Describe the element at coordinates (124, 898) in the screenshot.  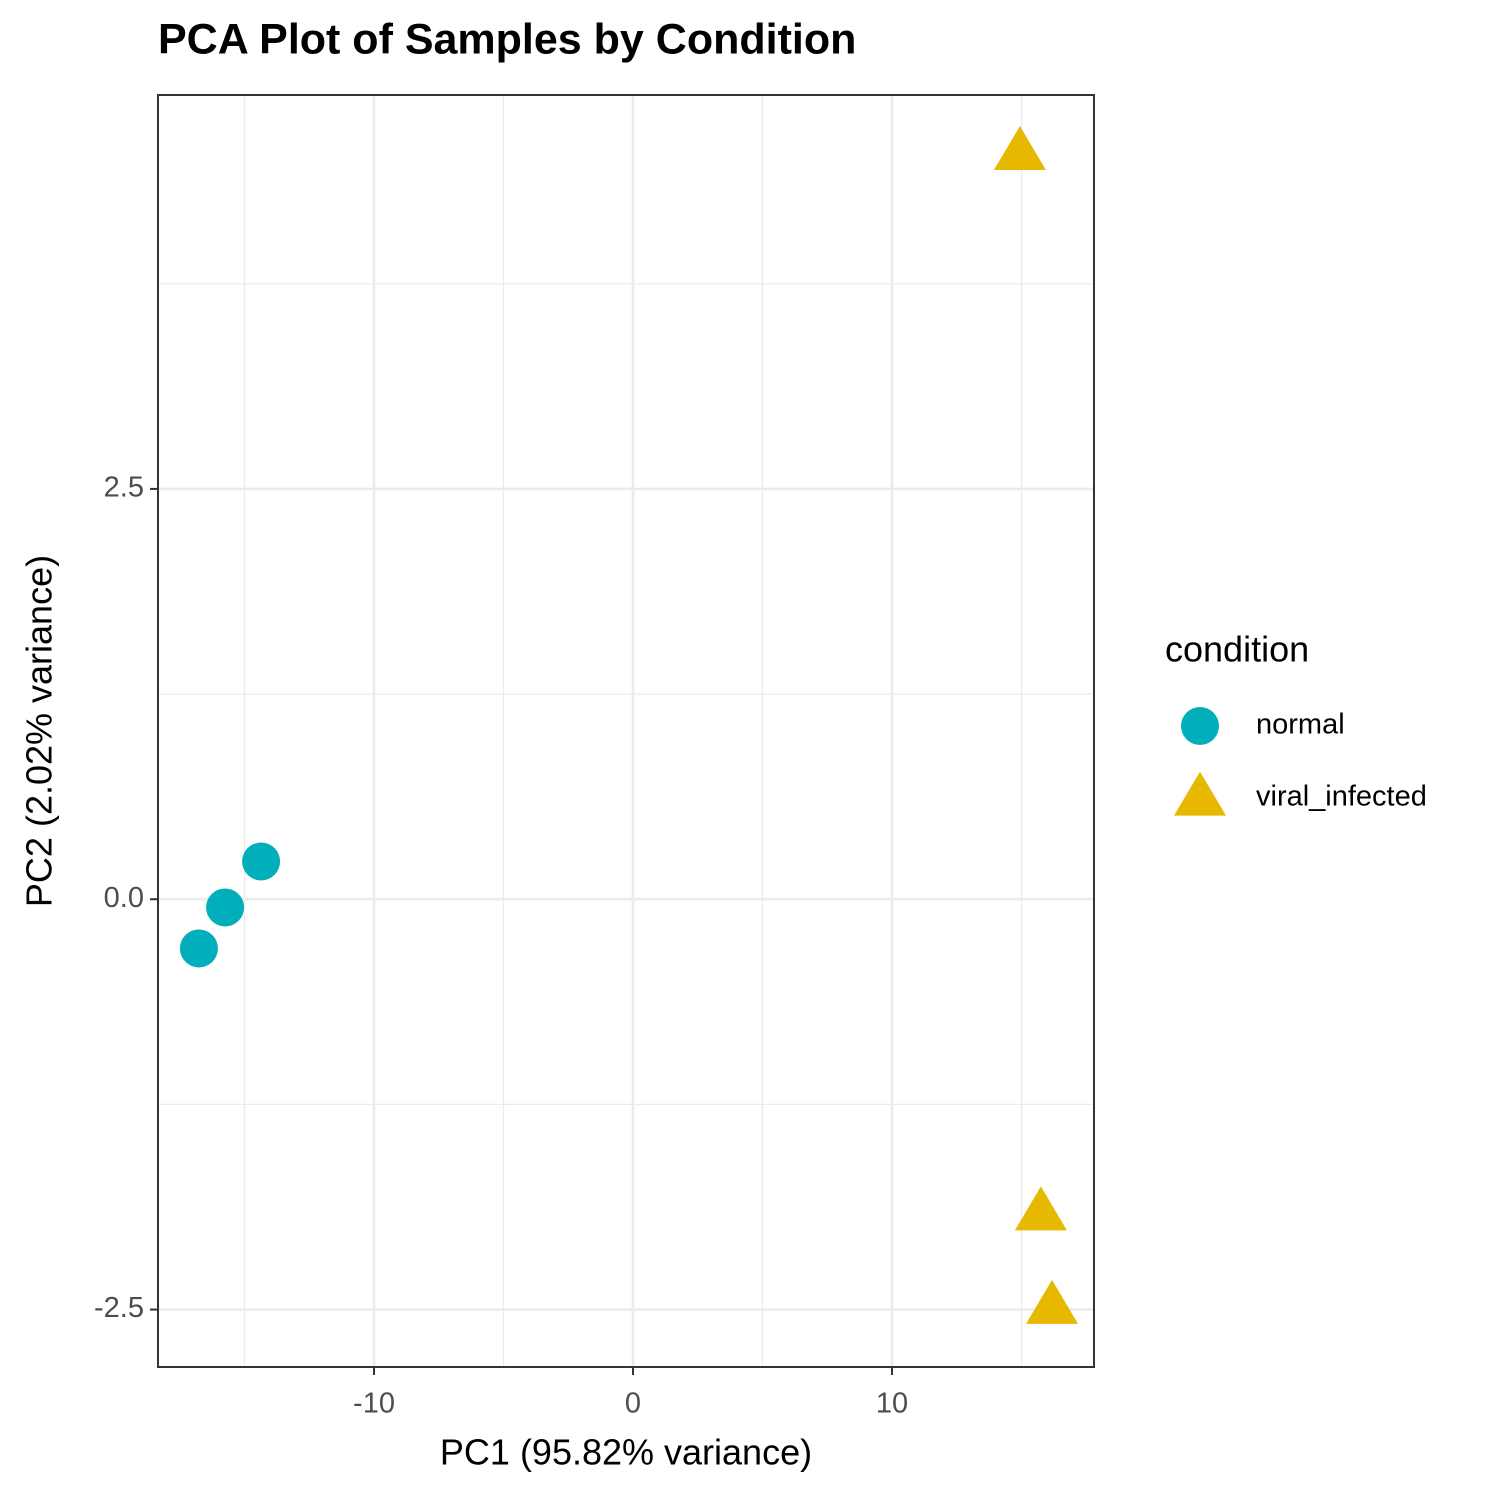
I see `y-tick-label: 0.0` at that location.